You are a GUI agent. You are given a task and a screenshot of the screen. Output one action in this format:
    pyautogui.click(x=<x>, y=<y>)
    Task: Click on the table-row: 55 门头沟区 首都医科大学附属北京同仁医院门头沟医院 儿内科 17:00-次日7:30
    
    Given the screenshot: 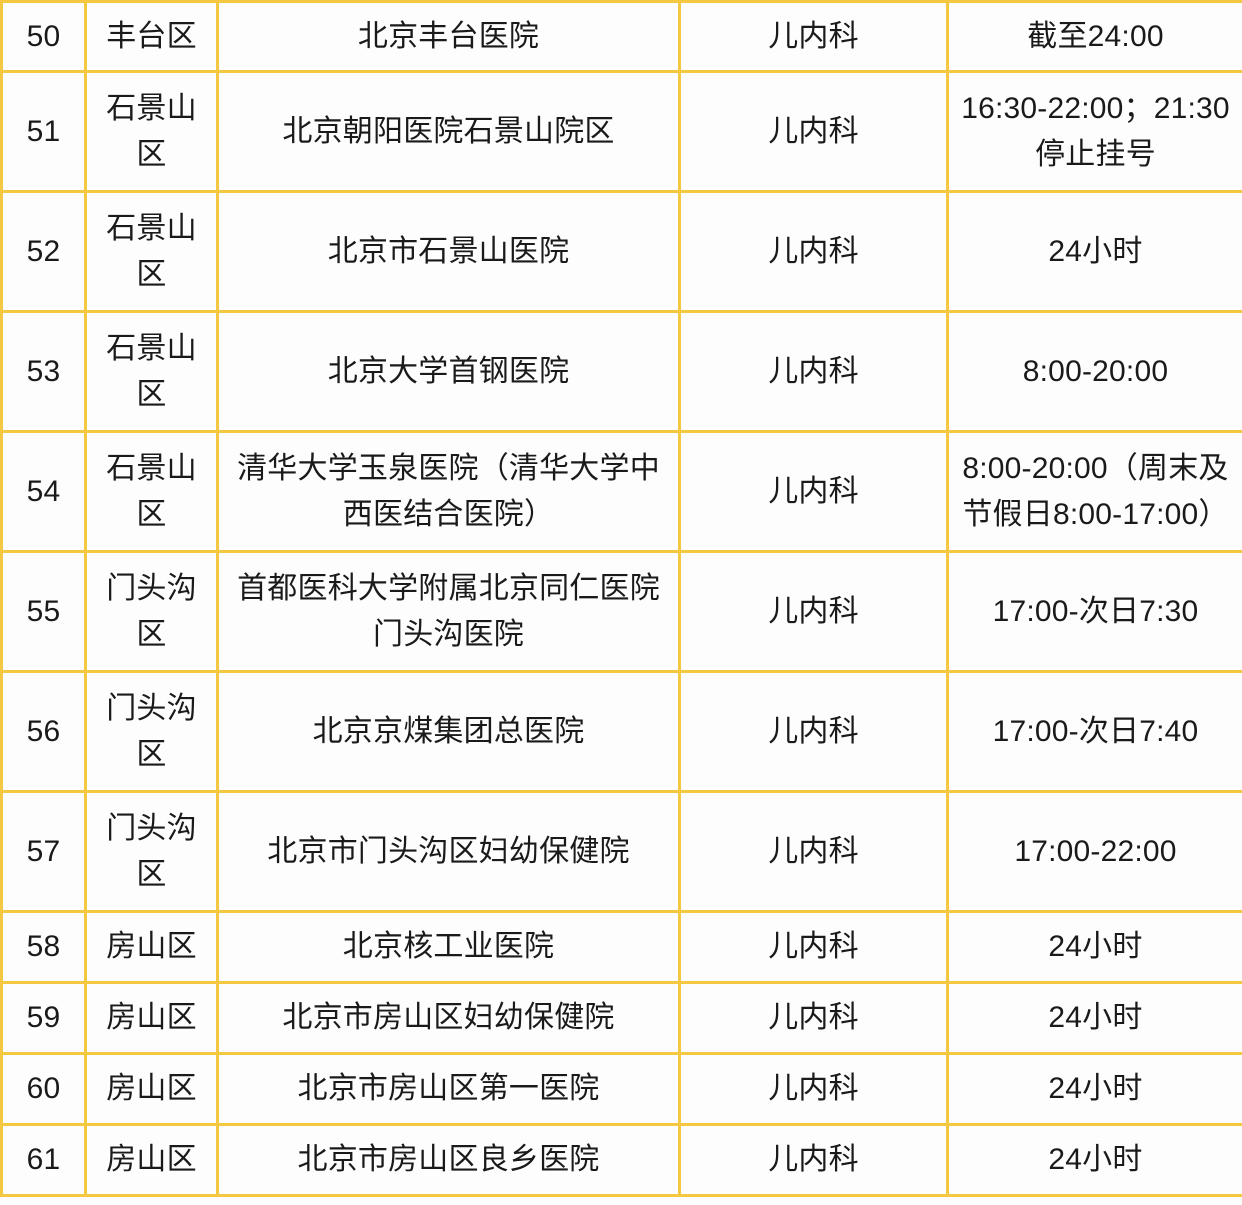 What is the action you would take?
    pyautogui.click(x=621, y=611)
    